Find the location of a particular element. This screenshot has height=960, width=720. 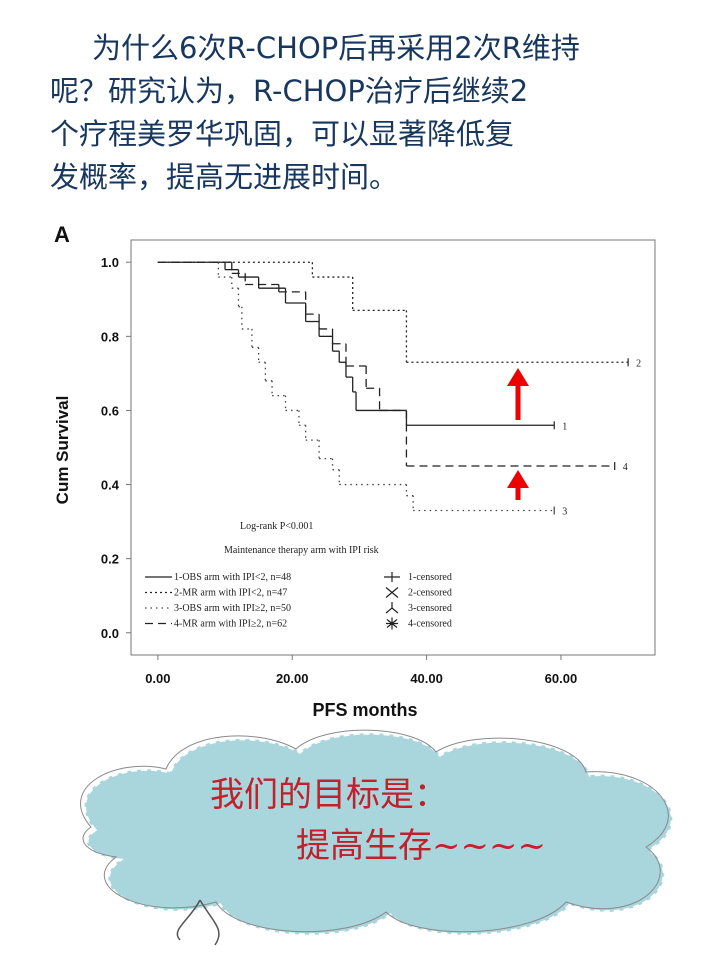

legend-label: 3-censored is located at coordinates (430, 608).